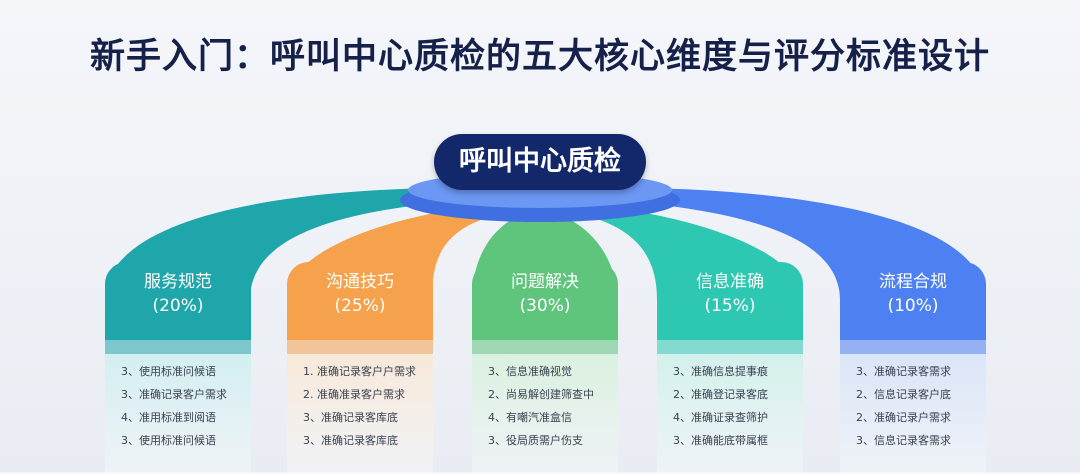  What do you see at coordinates (903, 394) in the screenshot?
I see `criteria-item: 2、信息记录客户底` at bounding box center [903, 394].